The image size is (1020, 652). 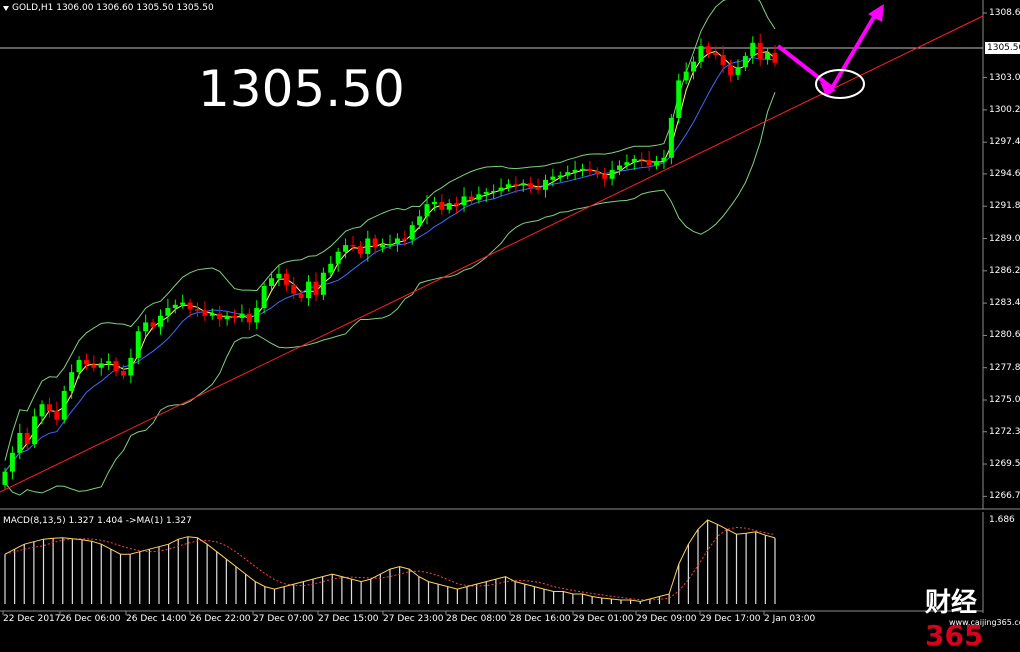 What do you see at coordinates (730, 619) in the screenshot?
I see `time-axis-label: 29 Dec 17:00` at bounding box center [730, 619].